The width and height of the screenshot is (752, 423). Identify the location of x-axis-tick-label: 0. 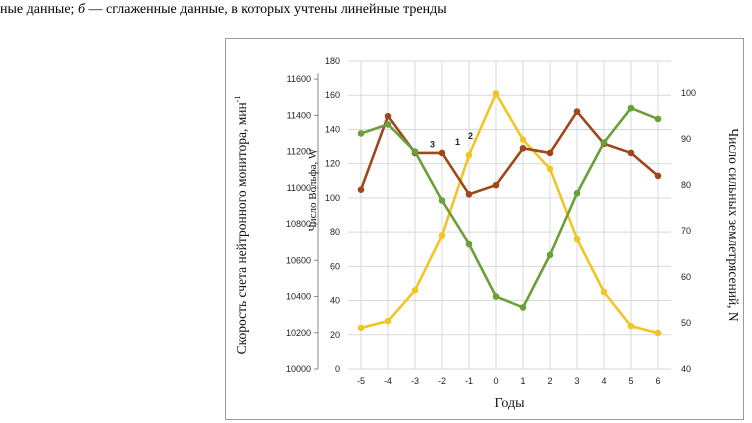
(495, 381).